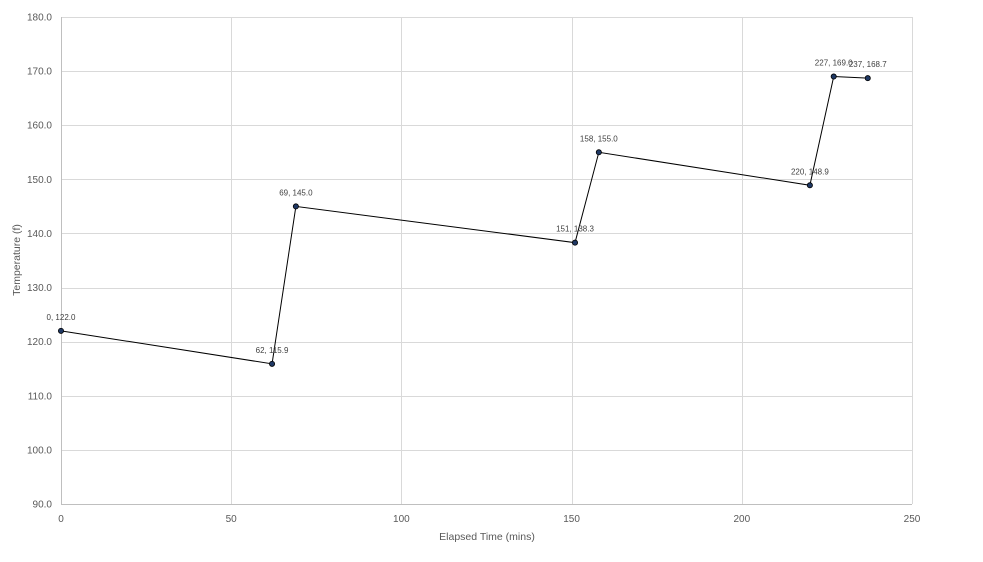  I want to click on y-tick-label: 170.0, so click(39, 72).